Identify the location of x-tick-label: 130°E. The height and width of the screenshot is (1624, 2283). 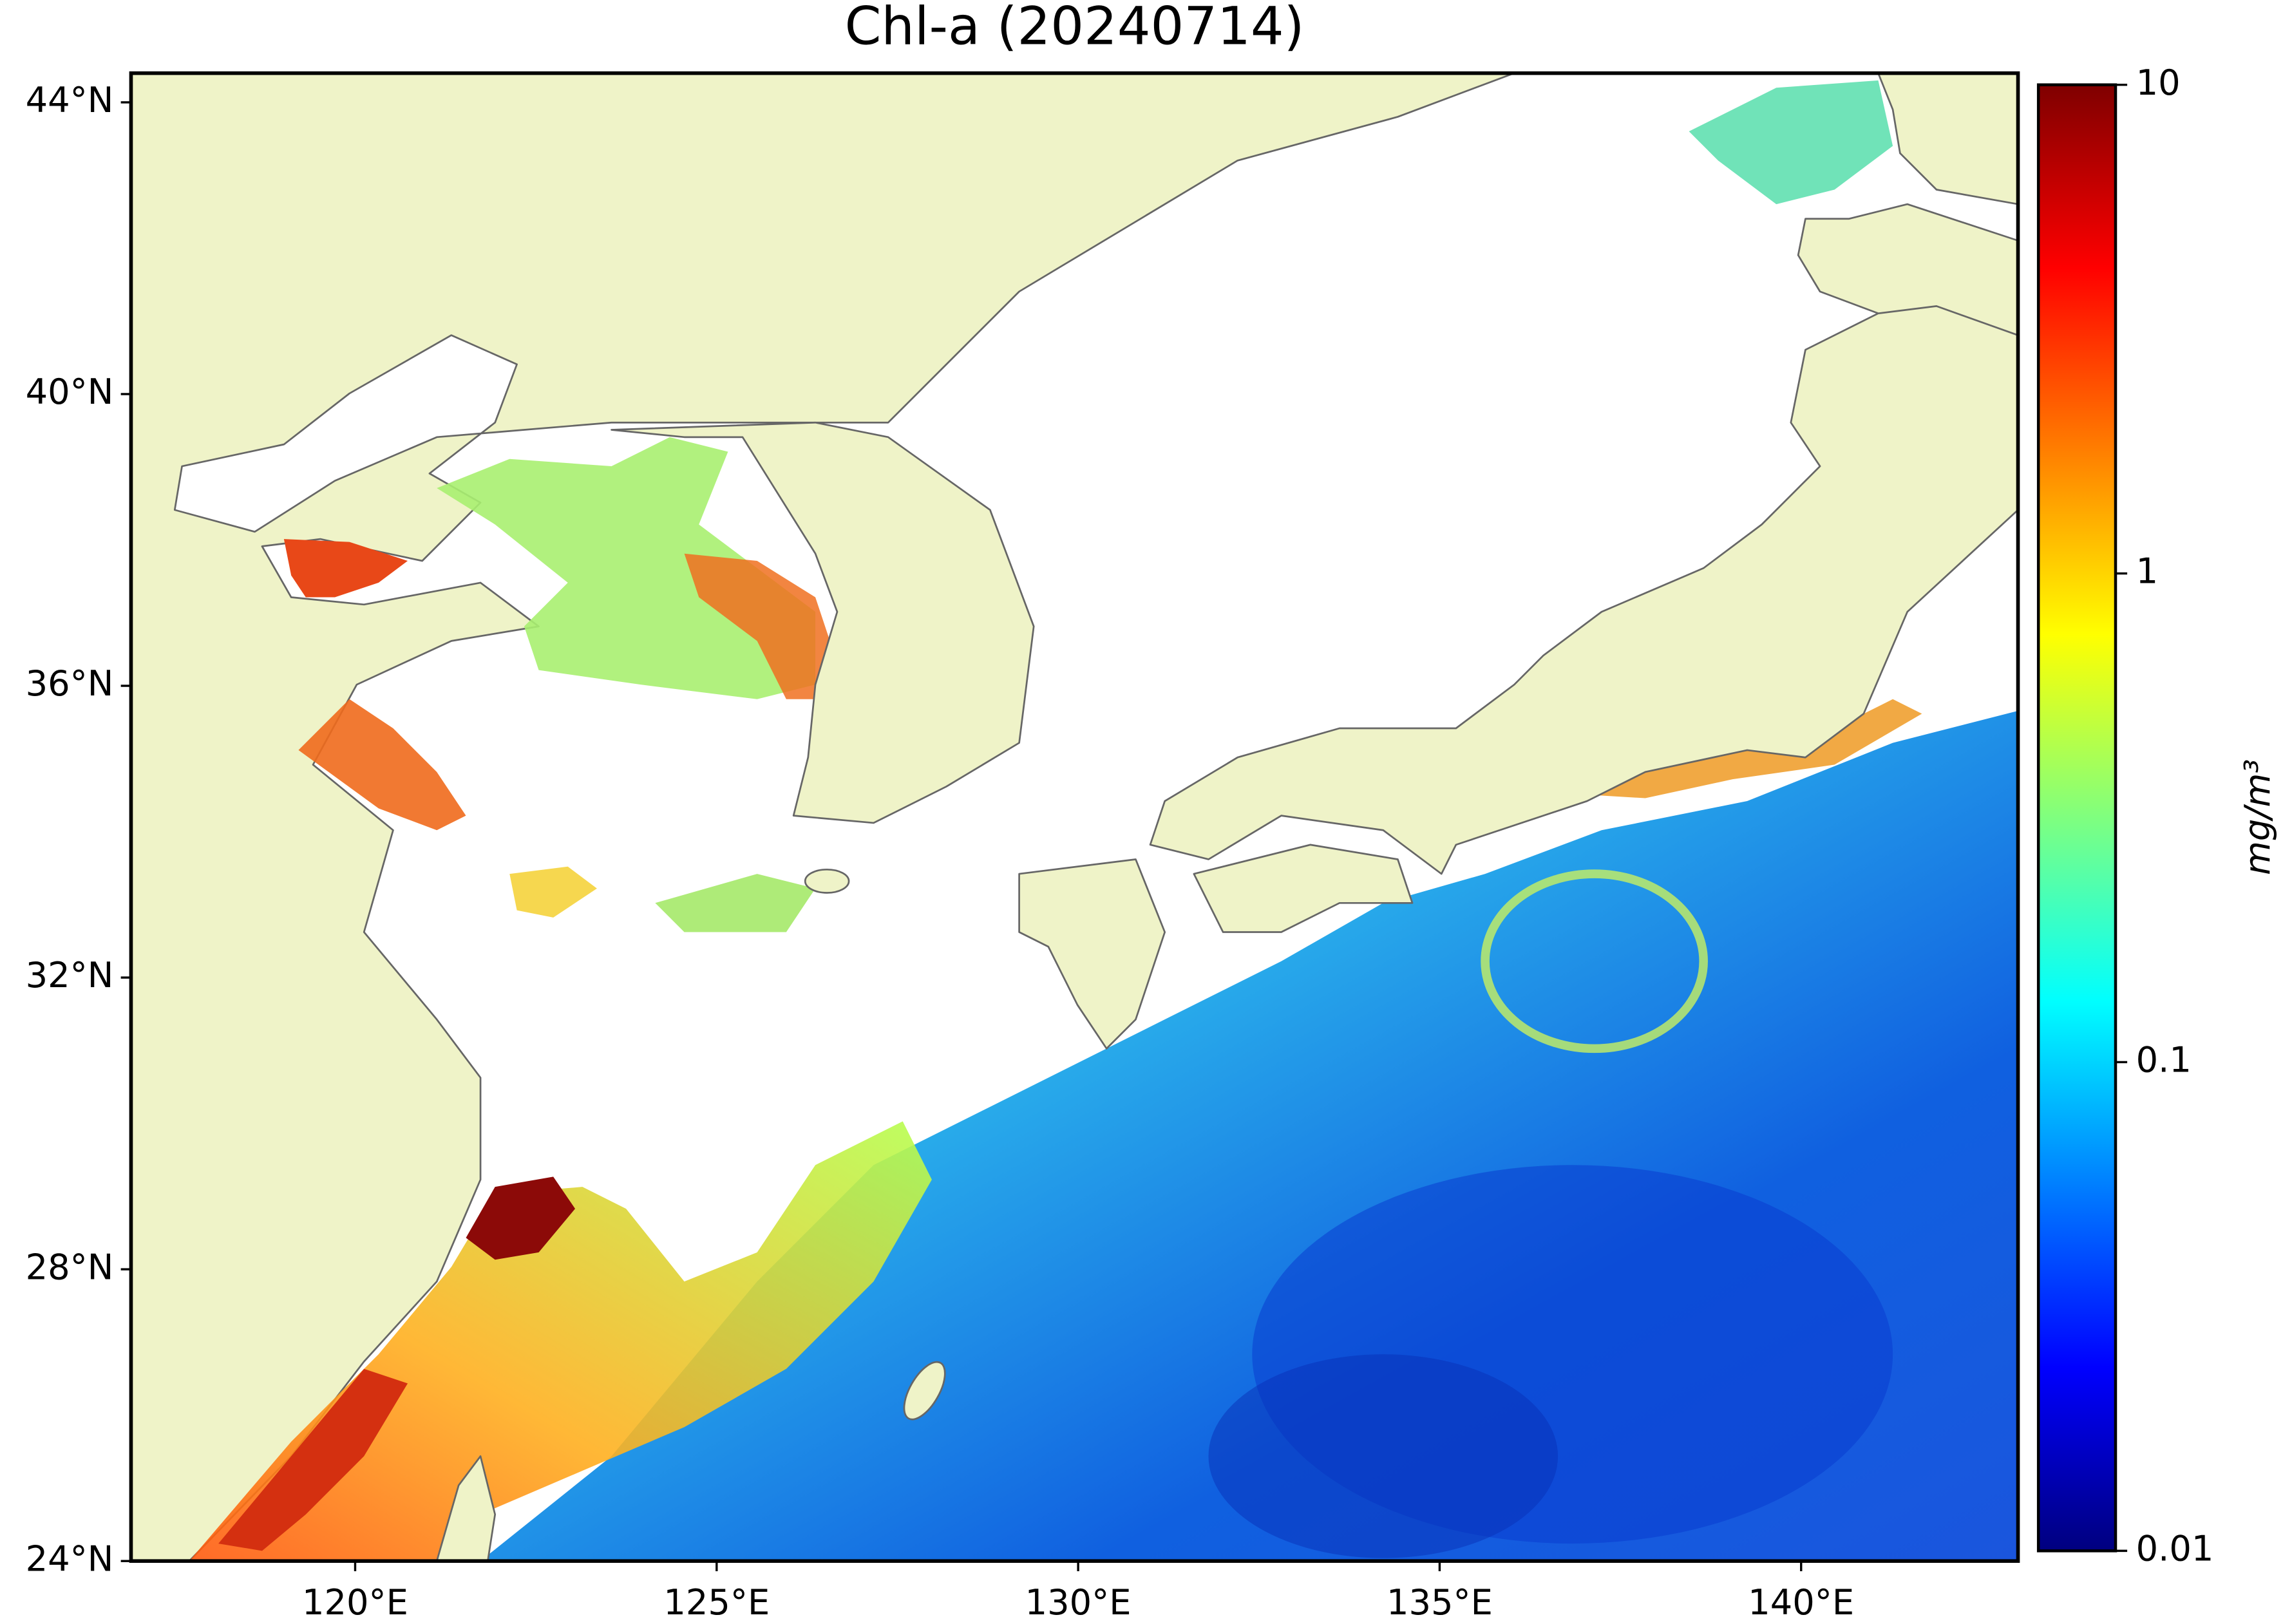
(1078, 1603).